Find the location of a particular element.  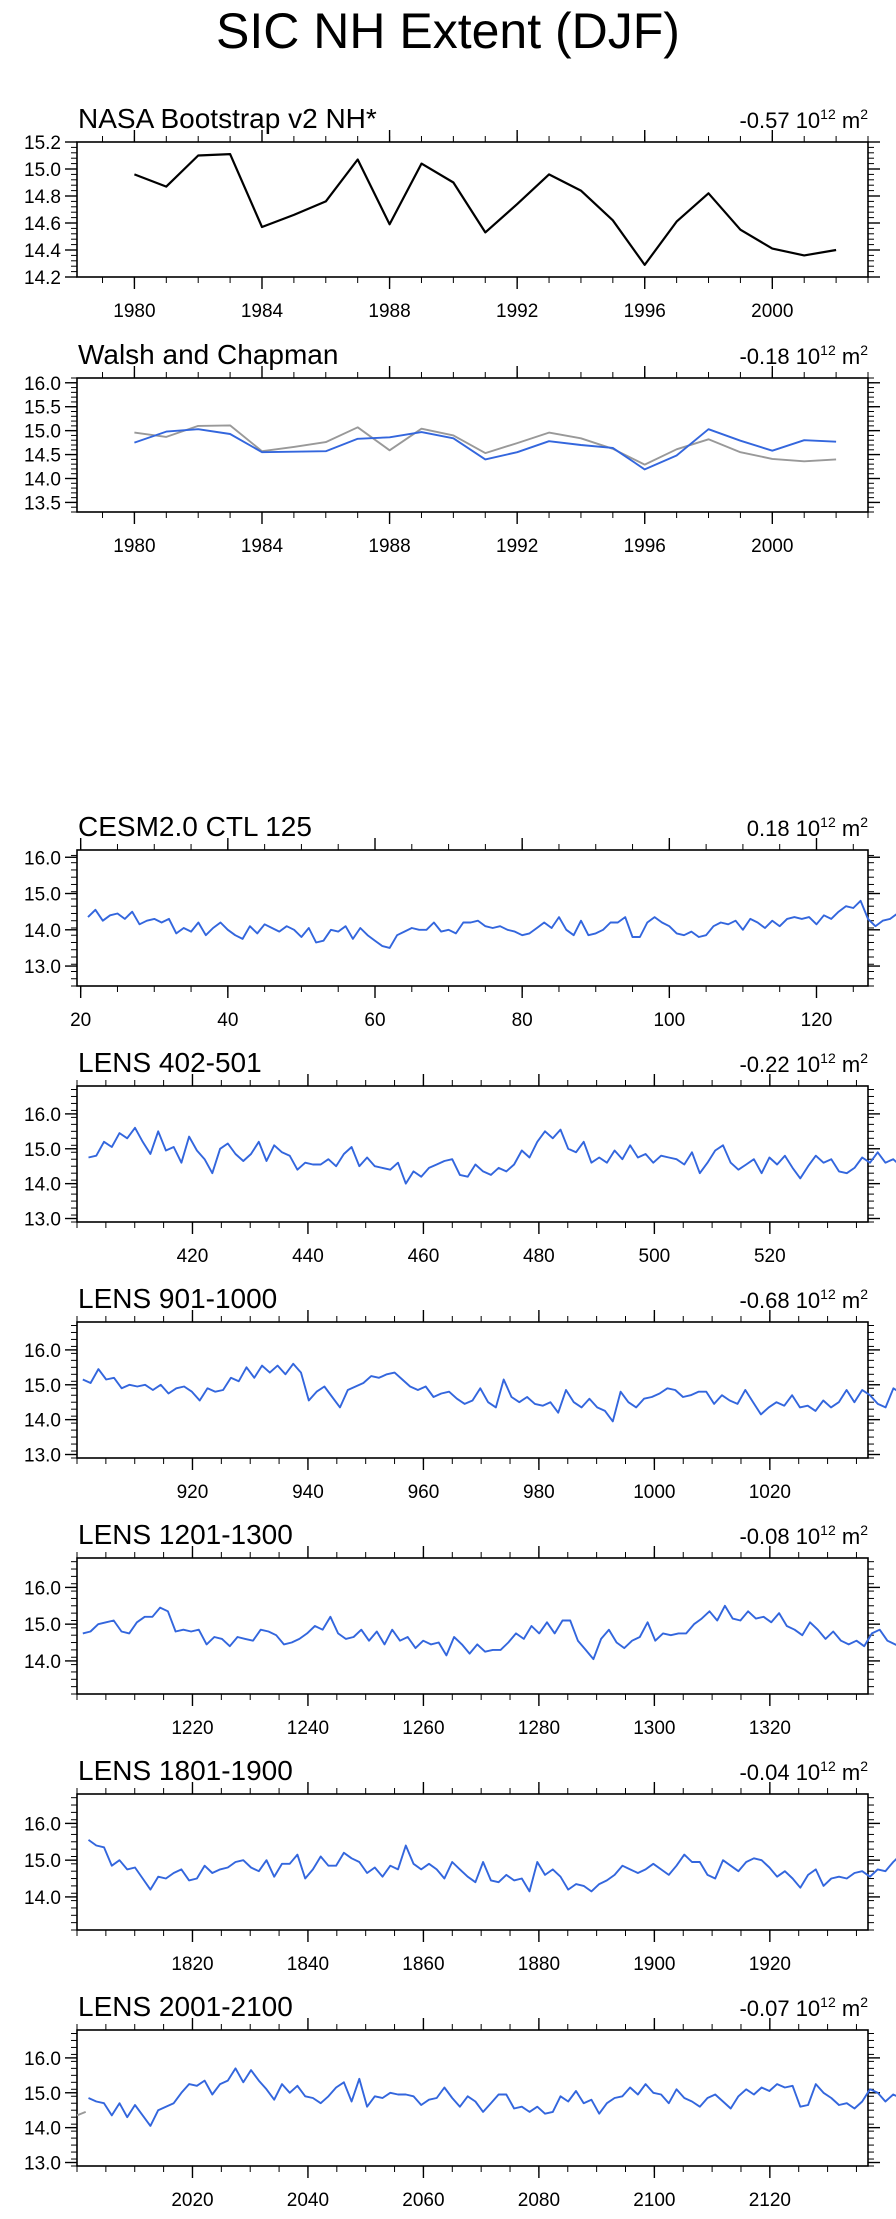

x-tick-label: 100 is located at coordinates (669, 1020).